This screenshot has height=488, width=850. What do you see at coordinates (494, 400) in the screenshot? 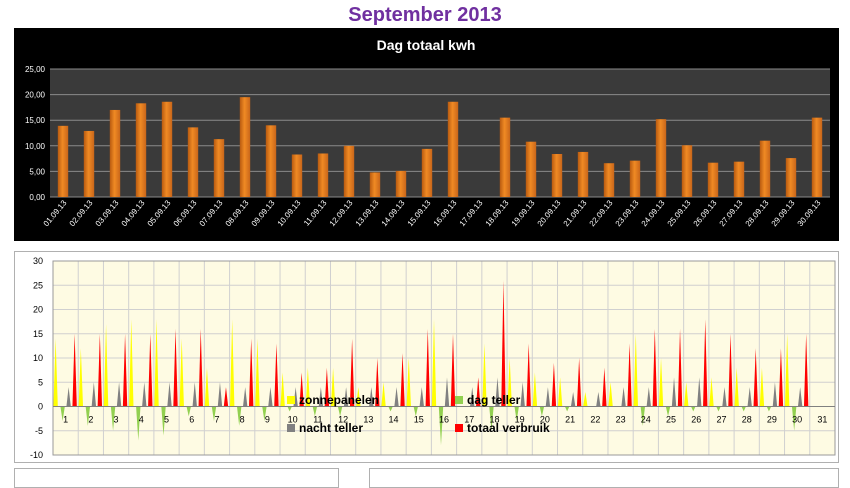
I see `legend-label: dag teller` at bounding box center [494, 400].